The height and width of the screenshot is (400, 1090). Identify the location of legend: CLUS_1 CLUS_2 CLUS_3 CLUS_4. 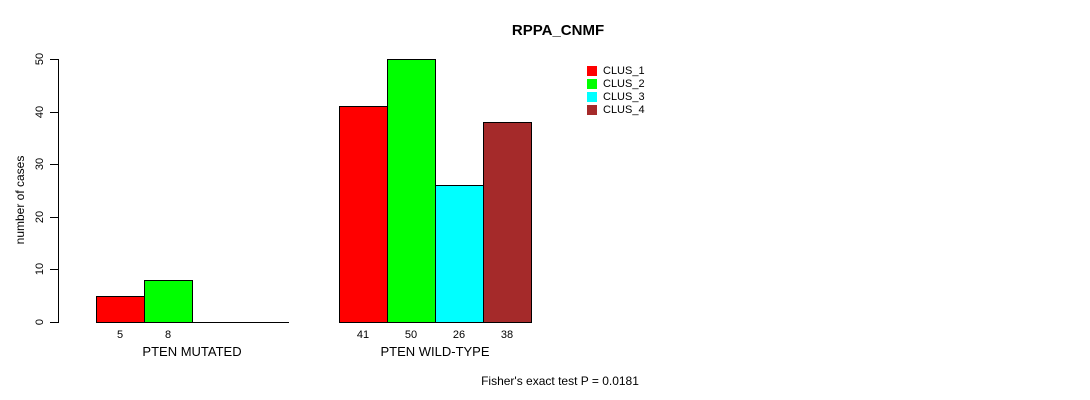
(616, 90).